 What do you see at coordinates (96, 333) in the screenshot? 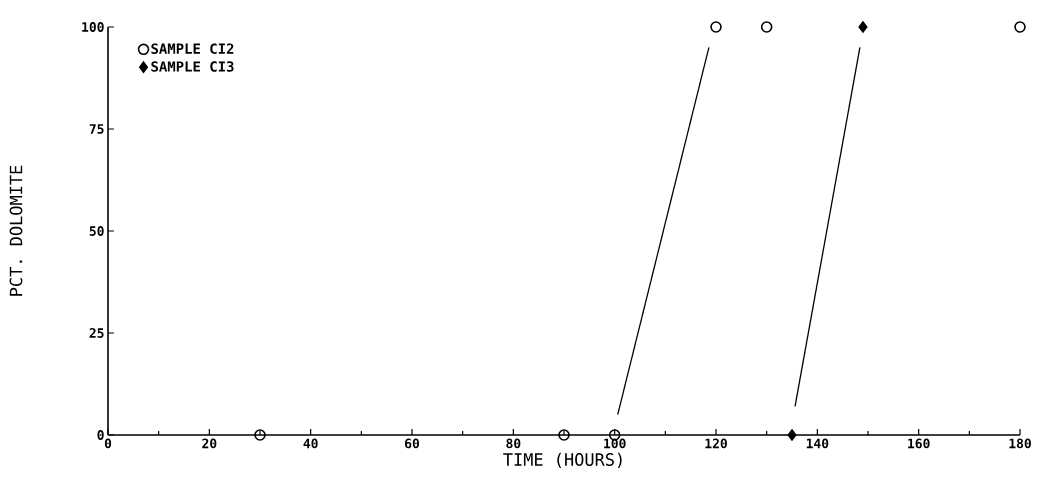
I see `y-tick-label: 25` at bounding box center [96, 333].